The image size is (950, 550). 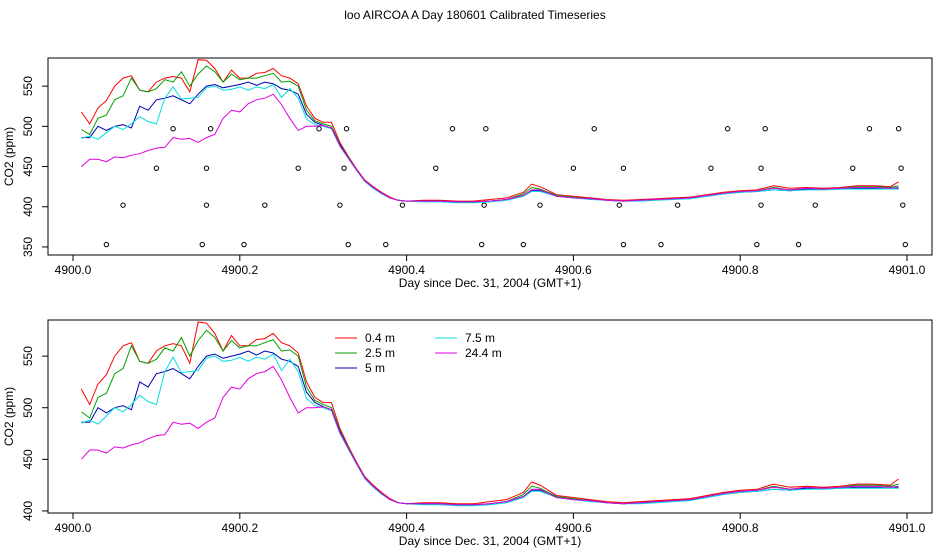 What do you see at coordinates (28, 511) in the screenshot?
I see `panel2-y-tick-label: 400` at bounding box center [28, 511].